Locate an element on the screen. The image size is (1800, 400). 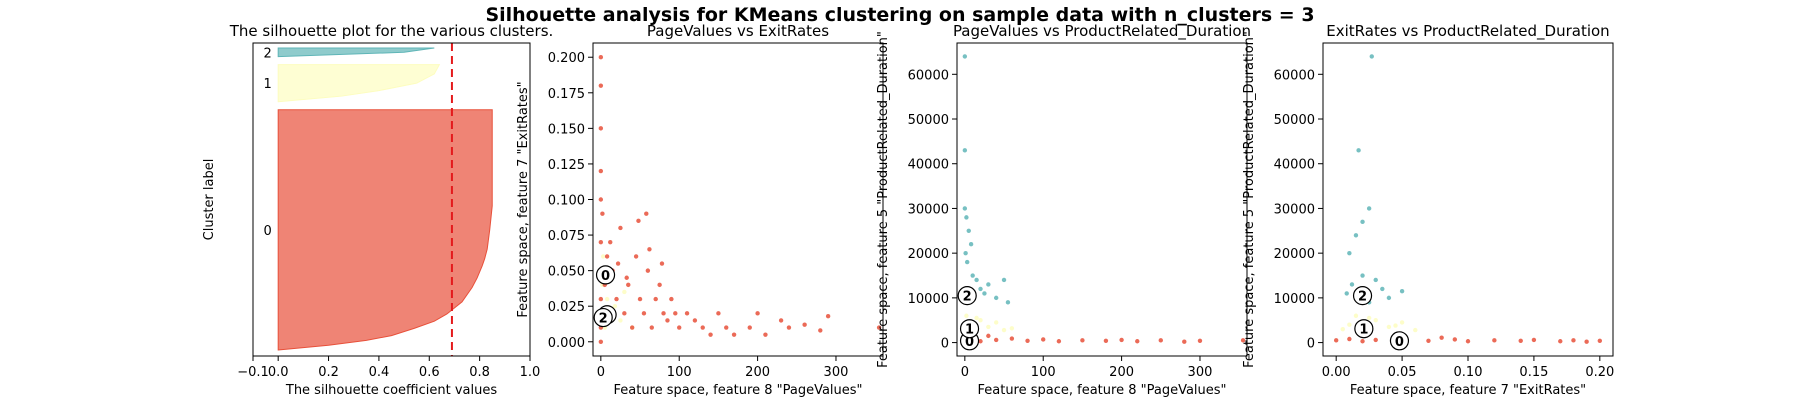
y-tick-label: 0.175 is located at coordinates (566, 94).